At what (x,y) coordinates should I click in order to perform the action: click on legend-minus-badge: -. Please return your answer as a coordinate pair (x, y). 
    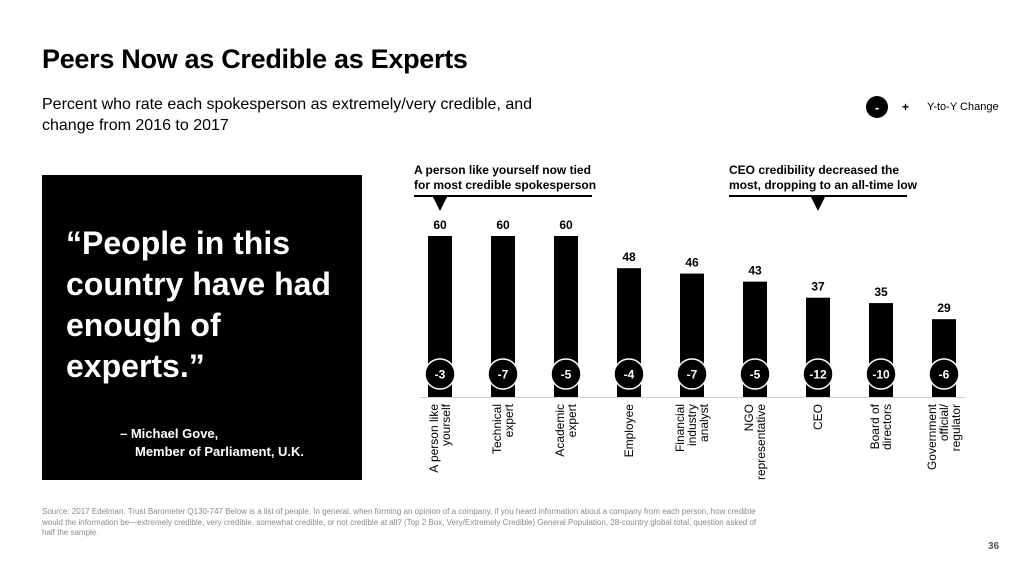
    Looking at the image, I should click on (877, 107).